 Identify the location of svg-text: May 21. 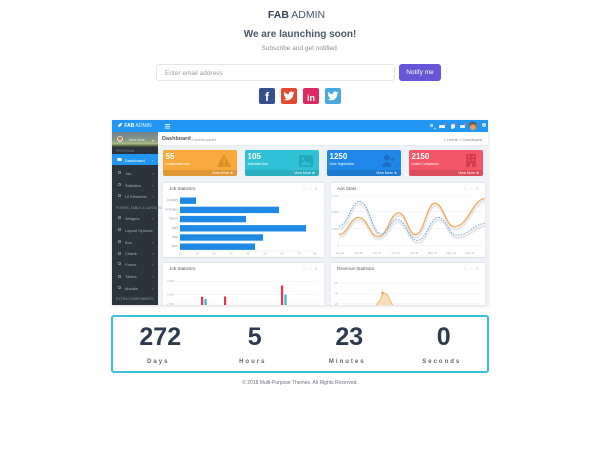
(470, 253).